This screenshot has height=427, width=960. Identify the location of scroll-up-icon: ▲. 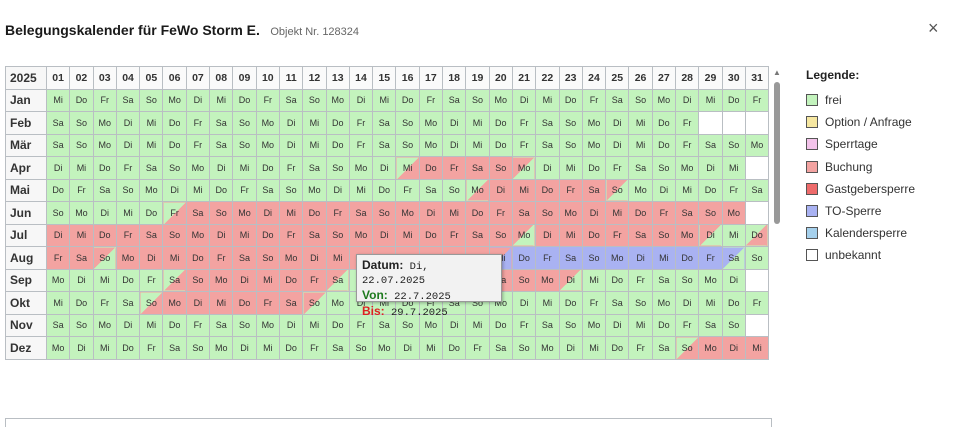
(777, 72).